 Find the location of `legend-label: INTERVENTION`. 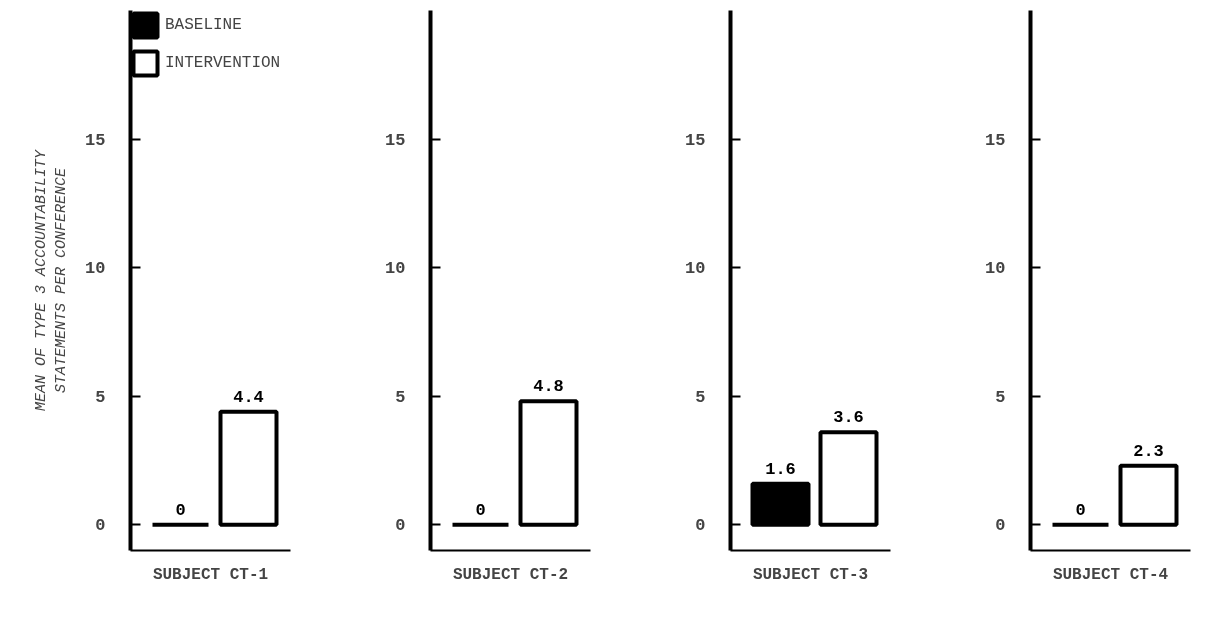

legend-label: INTERVENTION is located at coordinates (223, 63).